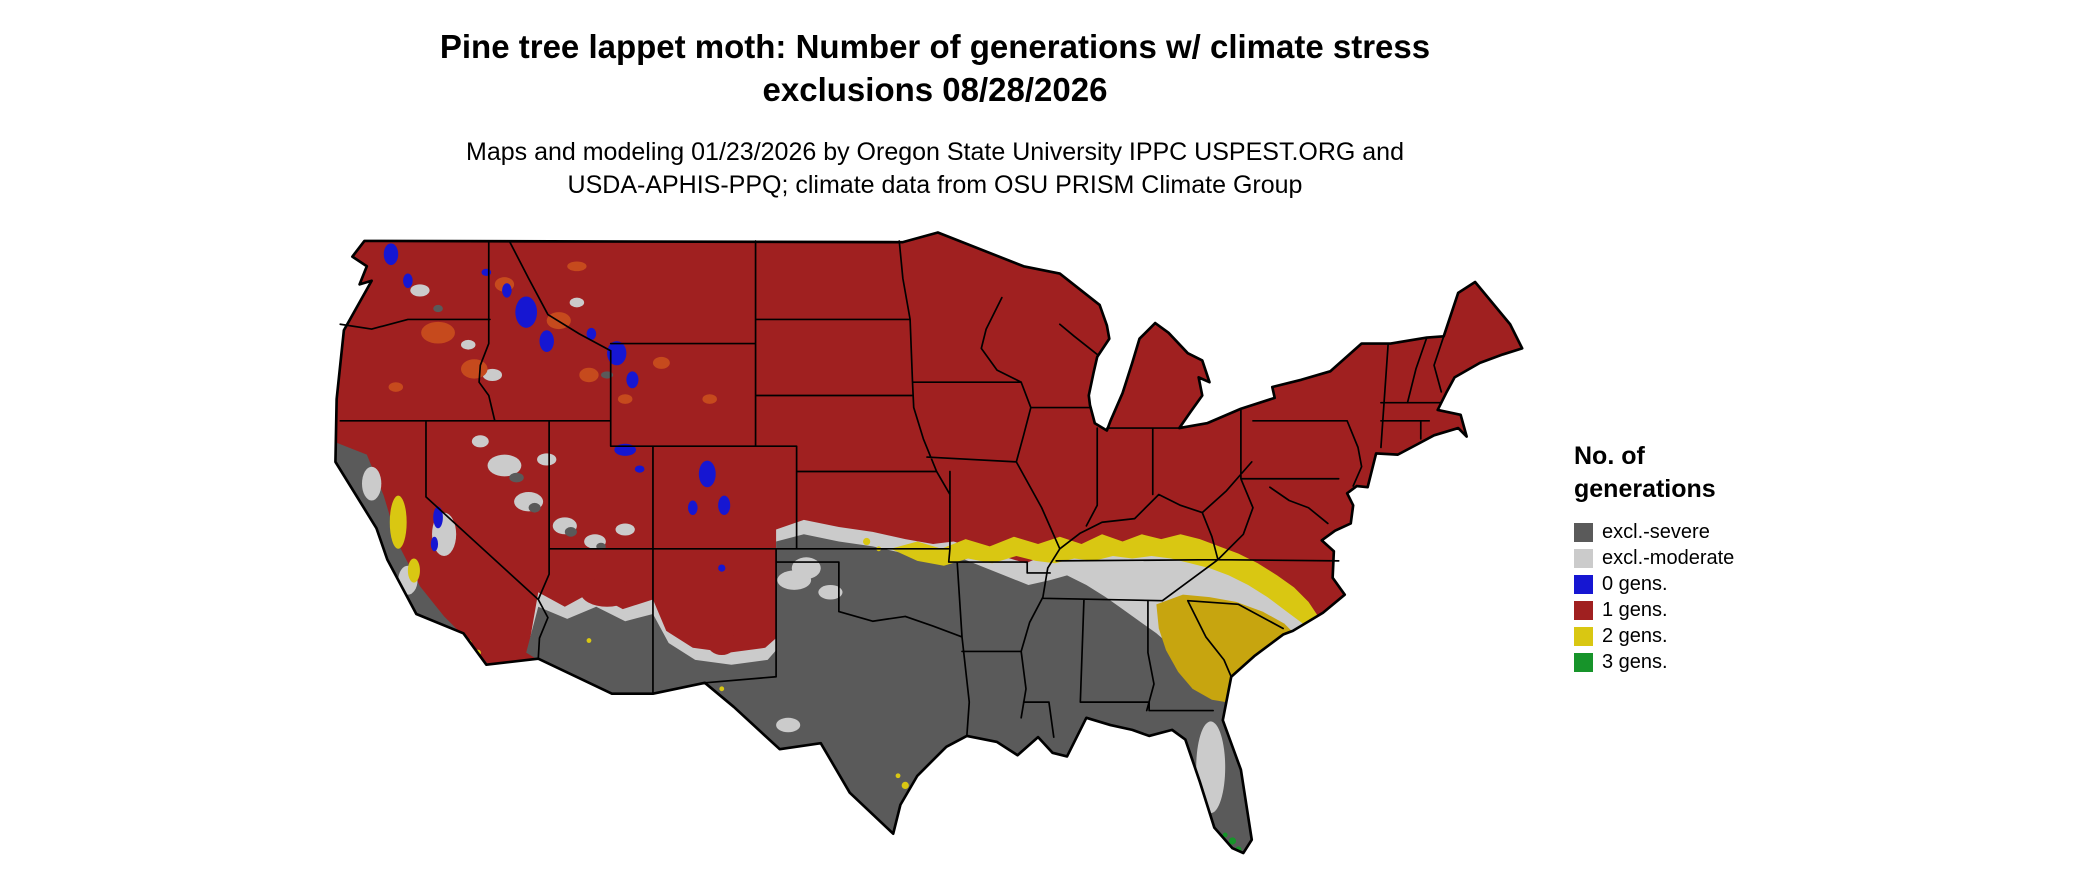  I want to click on legend-label: excl.-moderate, so click(1668, 558).